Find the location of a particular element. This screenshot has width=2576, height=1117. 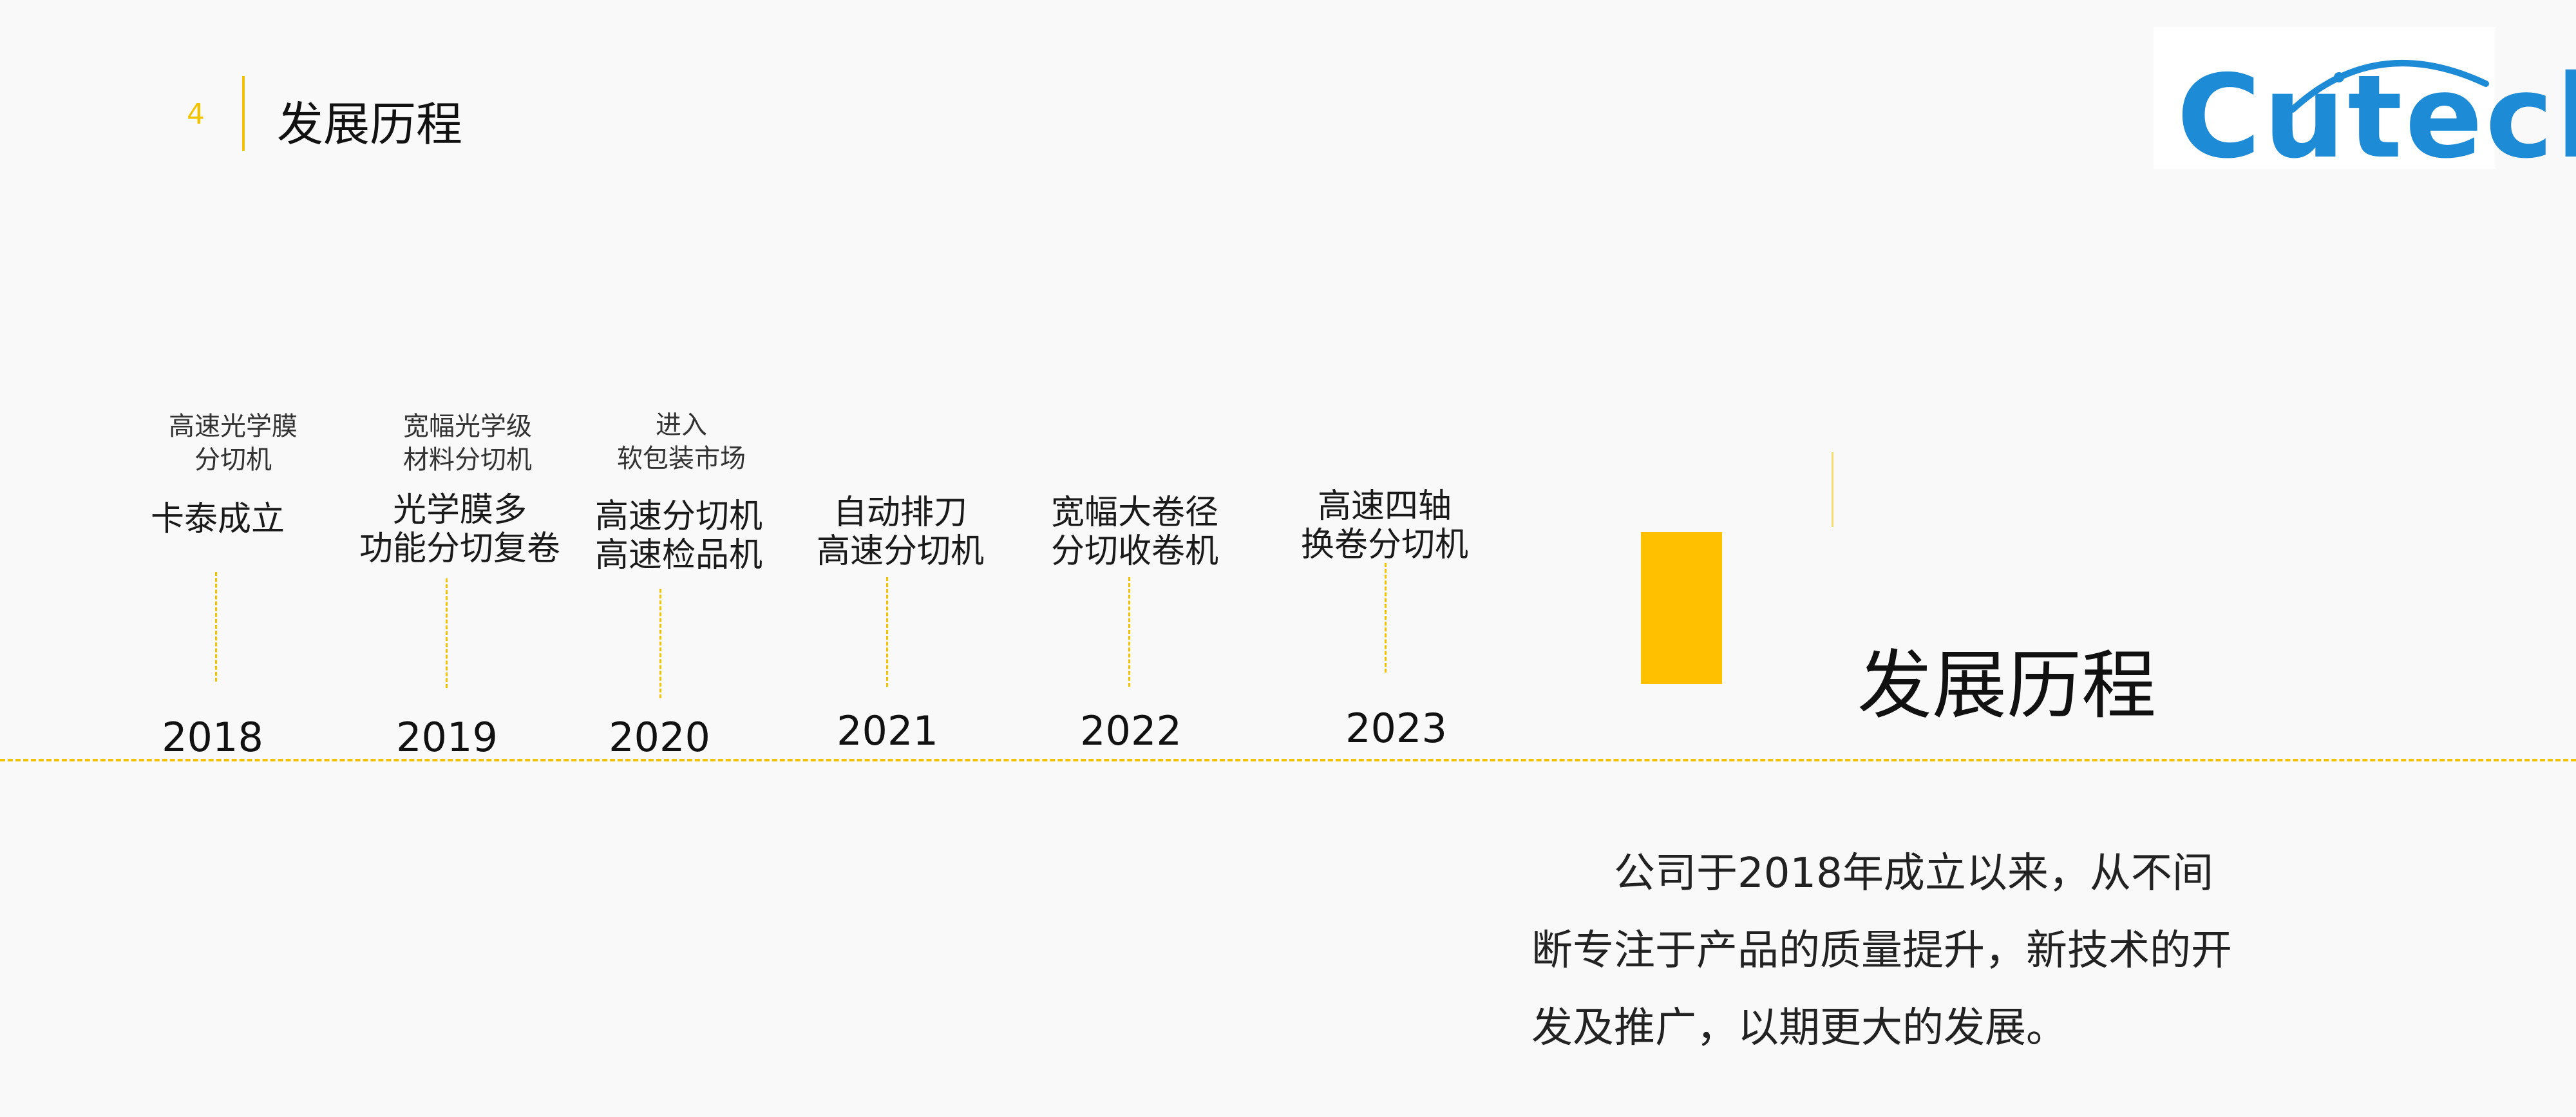

timeline-year: 2020 is located at coordinates (659, 737).